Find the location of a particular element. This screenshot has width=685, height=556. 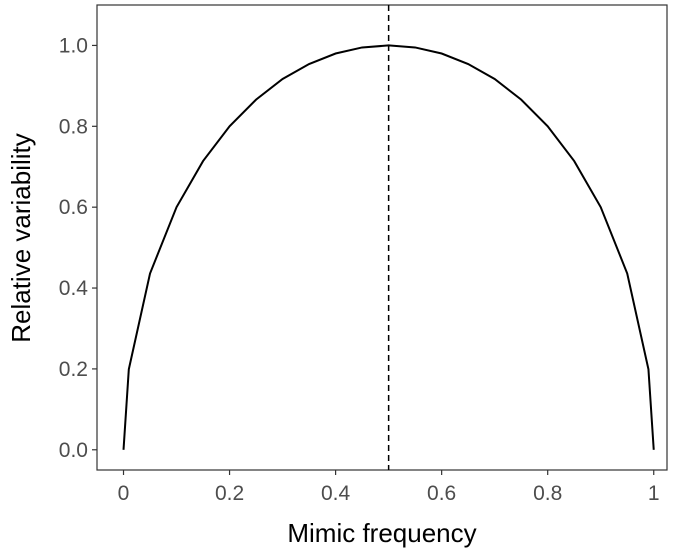

x-tick-label: 0.2 is located at coordinates (229, 493).